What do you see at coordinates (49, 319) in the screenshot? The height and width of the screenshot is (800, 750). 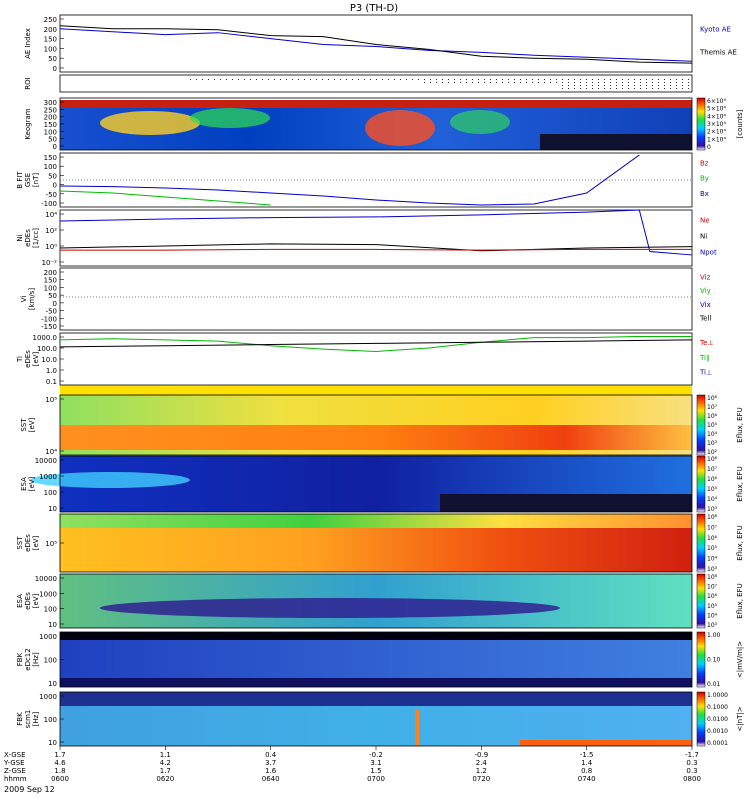 I see `y-tick-label: -100` at bounding box center [49, 319].